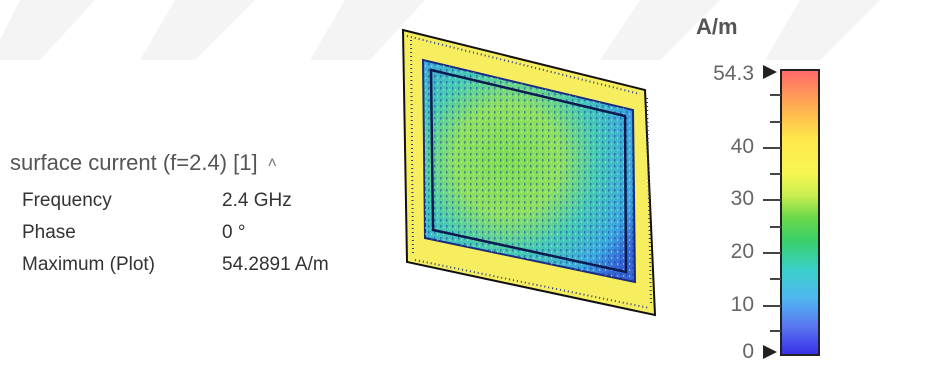 Image resolution: width=945 pixels, height=376 pixels. What do you see at coordinates (523, 65) in the screenshot?
I see `dotted-top-edge` at bounding box center [523, 65].